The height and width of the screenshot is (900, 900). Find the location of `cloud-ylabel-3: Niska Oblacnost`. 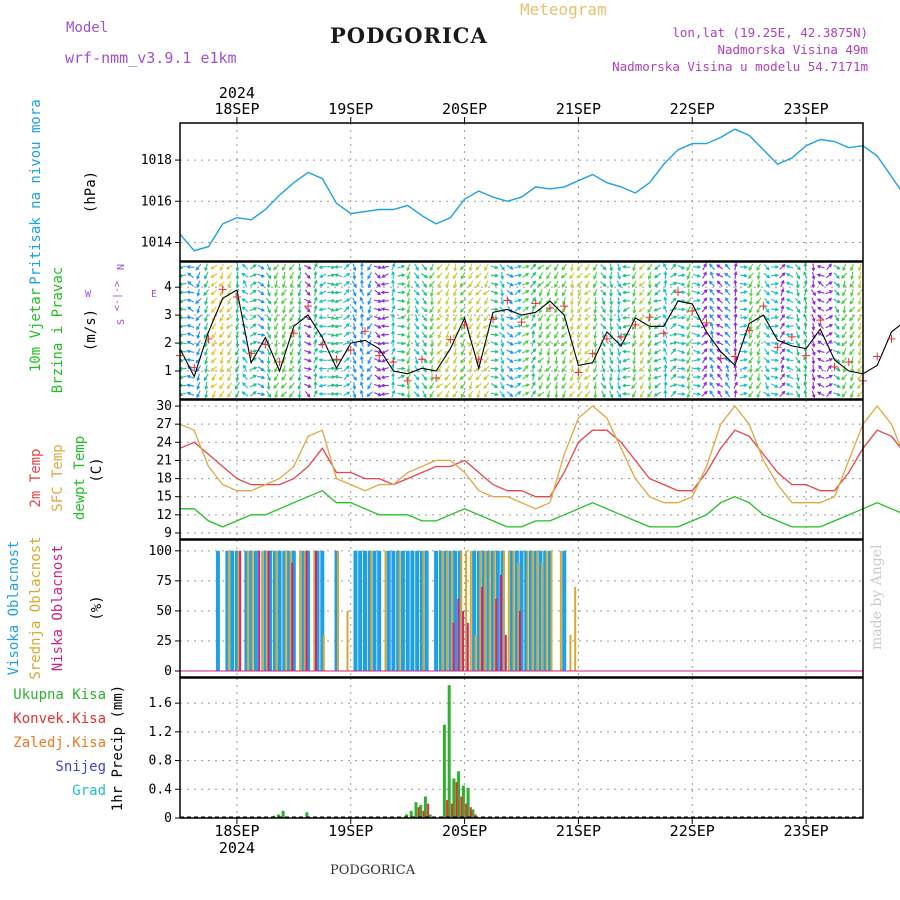

cloud-ylabel-3: Niska Oblacnost is located at coordinates (58, 608).